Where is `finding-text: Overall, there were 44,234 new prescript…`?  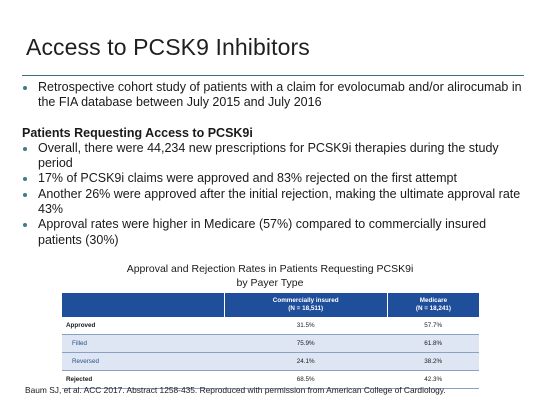
finding-text: Overall, there were 44,234 new prescript… is located at coordinates (268, 155).